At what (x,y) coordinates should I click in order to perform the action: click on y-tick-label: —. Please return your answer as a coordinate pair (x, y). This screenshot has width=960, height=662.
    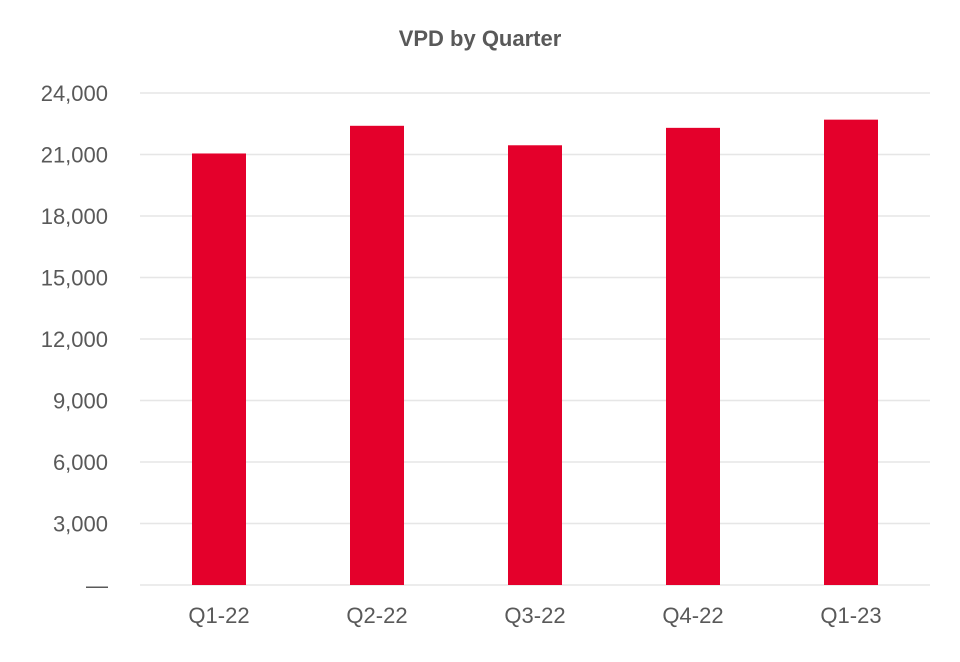
    Looking at the image, I should click on (97, 585).